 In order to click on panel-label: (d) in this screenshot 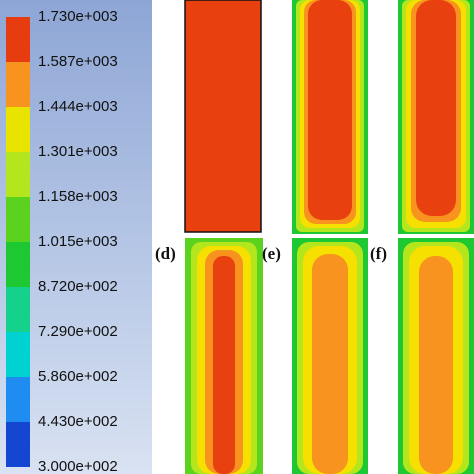, I will do `click(165, 253)`.